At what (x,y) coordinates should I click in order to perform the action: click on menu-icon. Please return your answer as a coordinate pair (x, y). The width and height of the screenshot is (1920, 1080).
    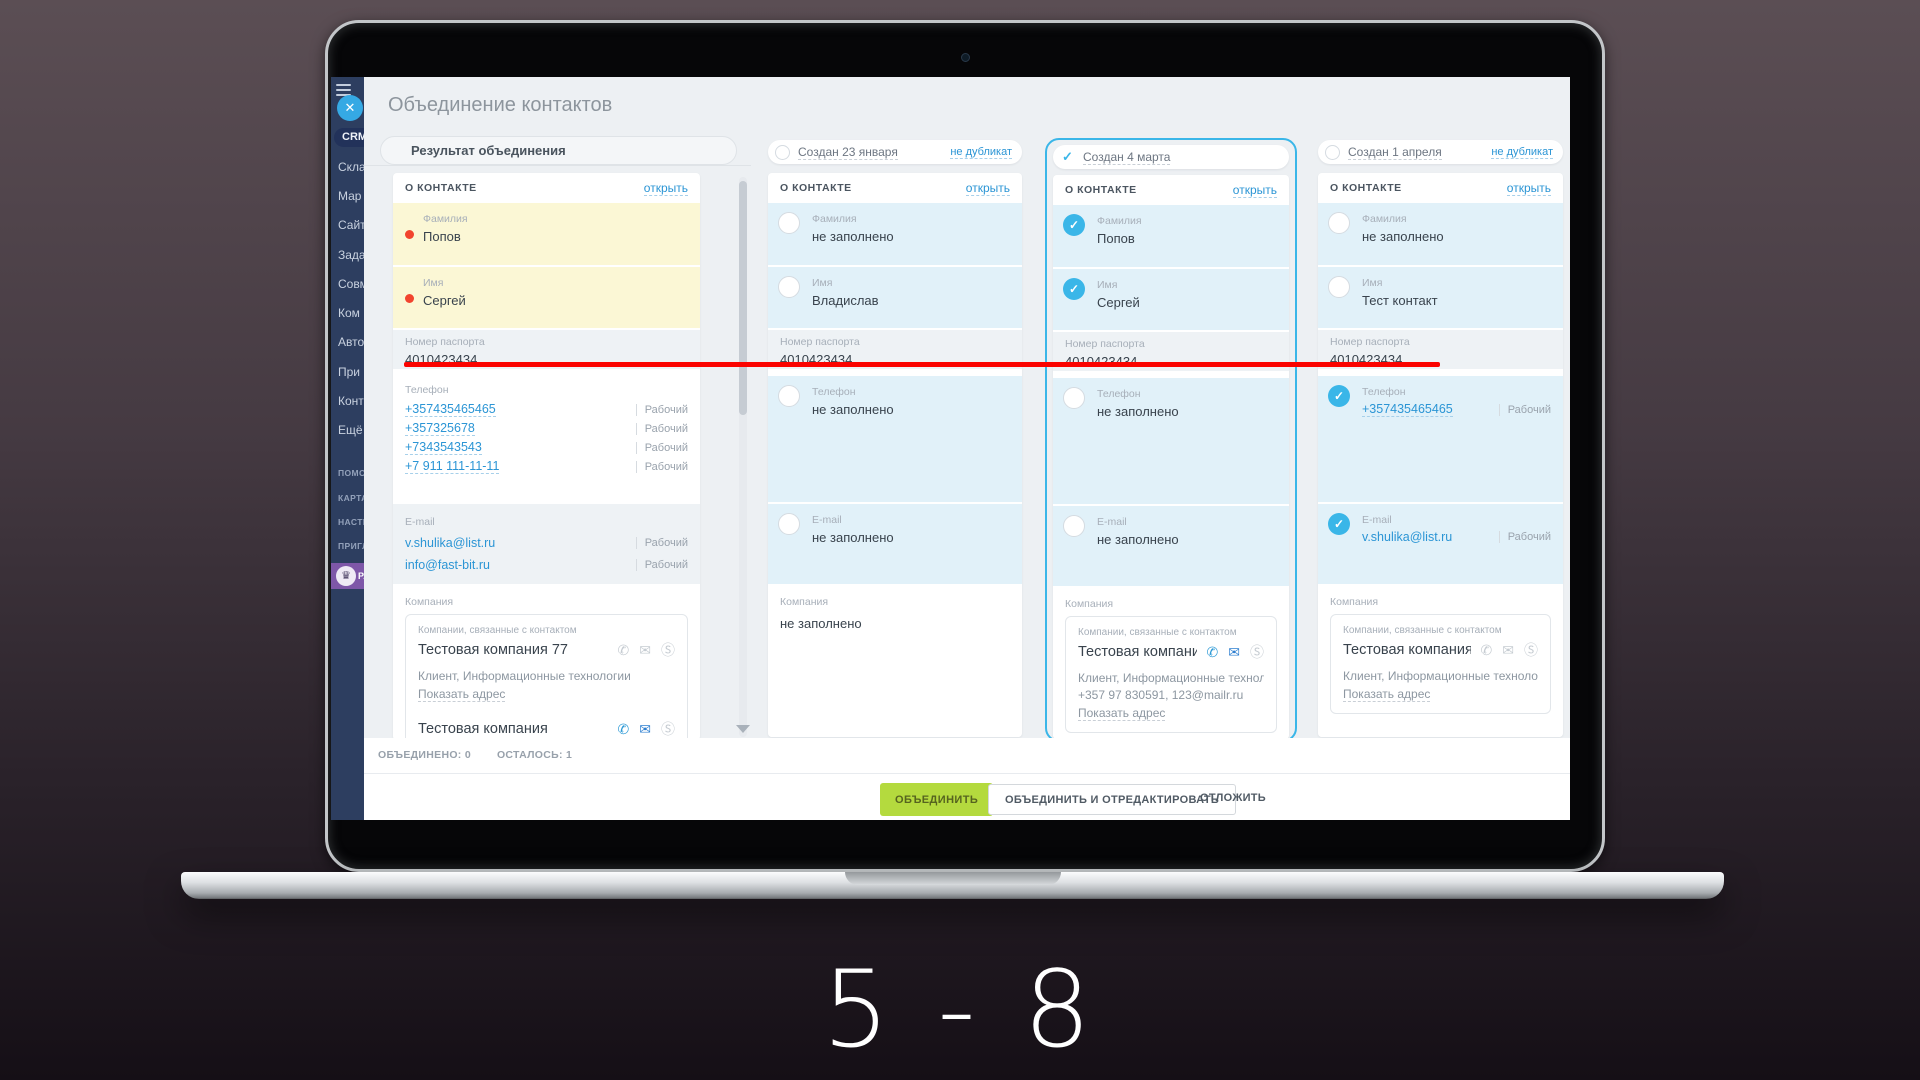
    Looking at the image, I should click on (343, 91).